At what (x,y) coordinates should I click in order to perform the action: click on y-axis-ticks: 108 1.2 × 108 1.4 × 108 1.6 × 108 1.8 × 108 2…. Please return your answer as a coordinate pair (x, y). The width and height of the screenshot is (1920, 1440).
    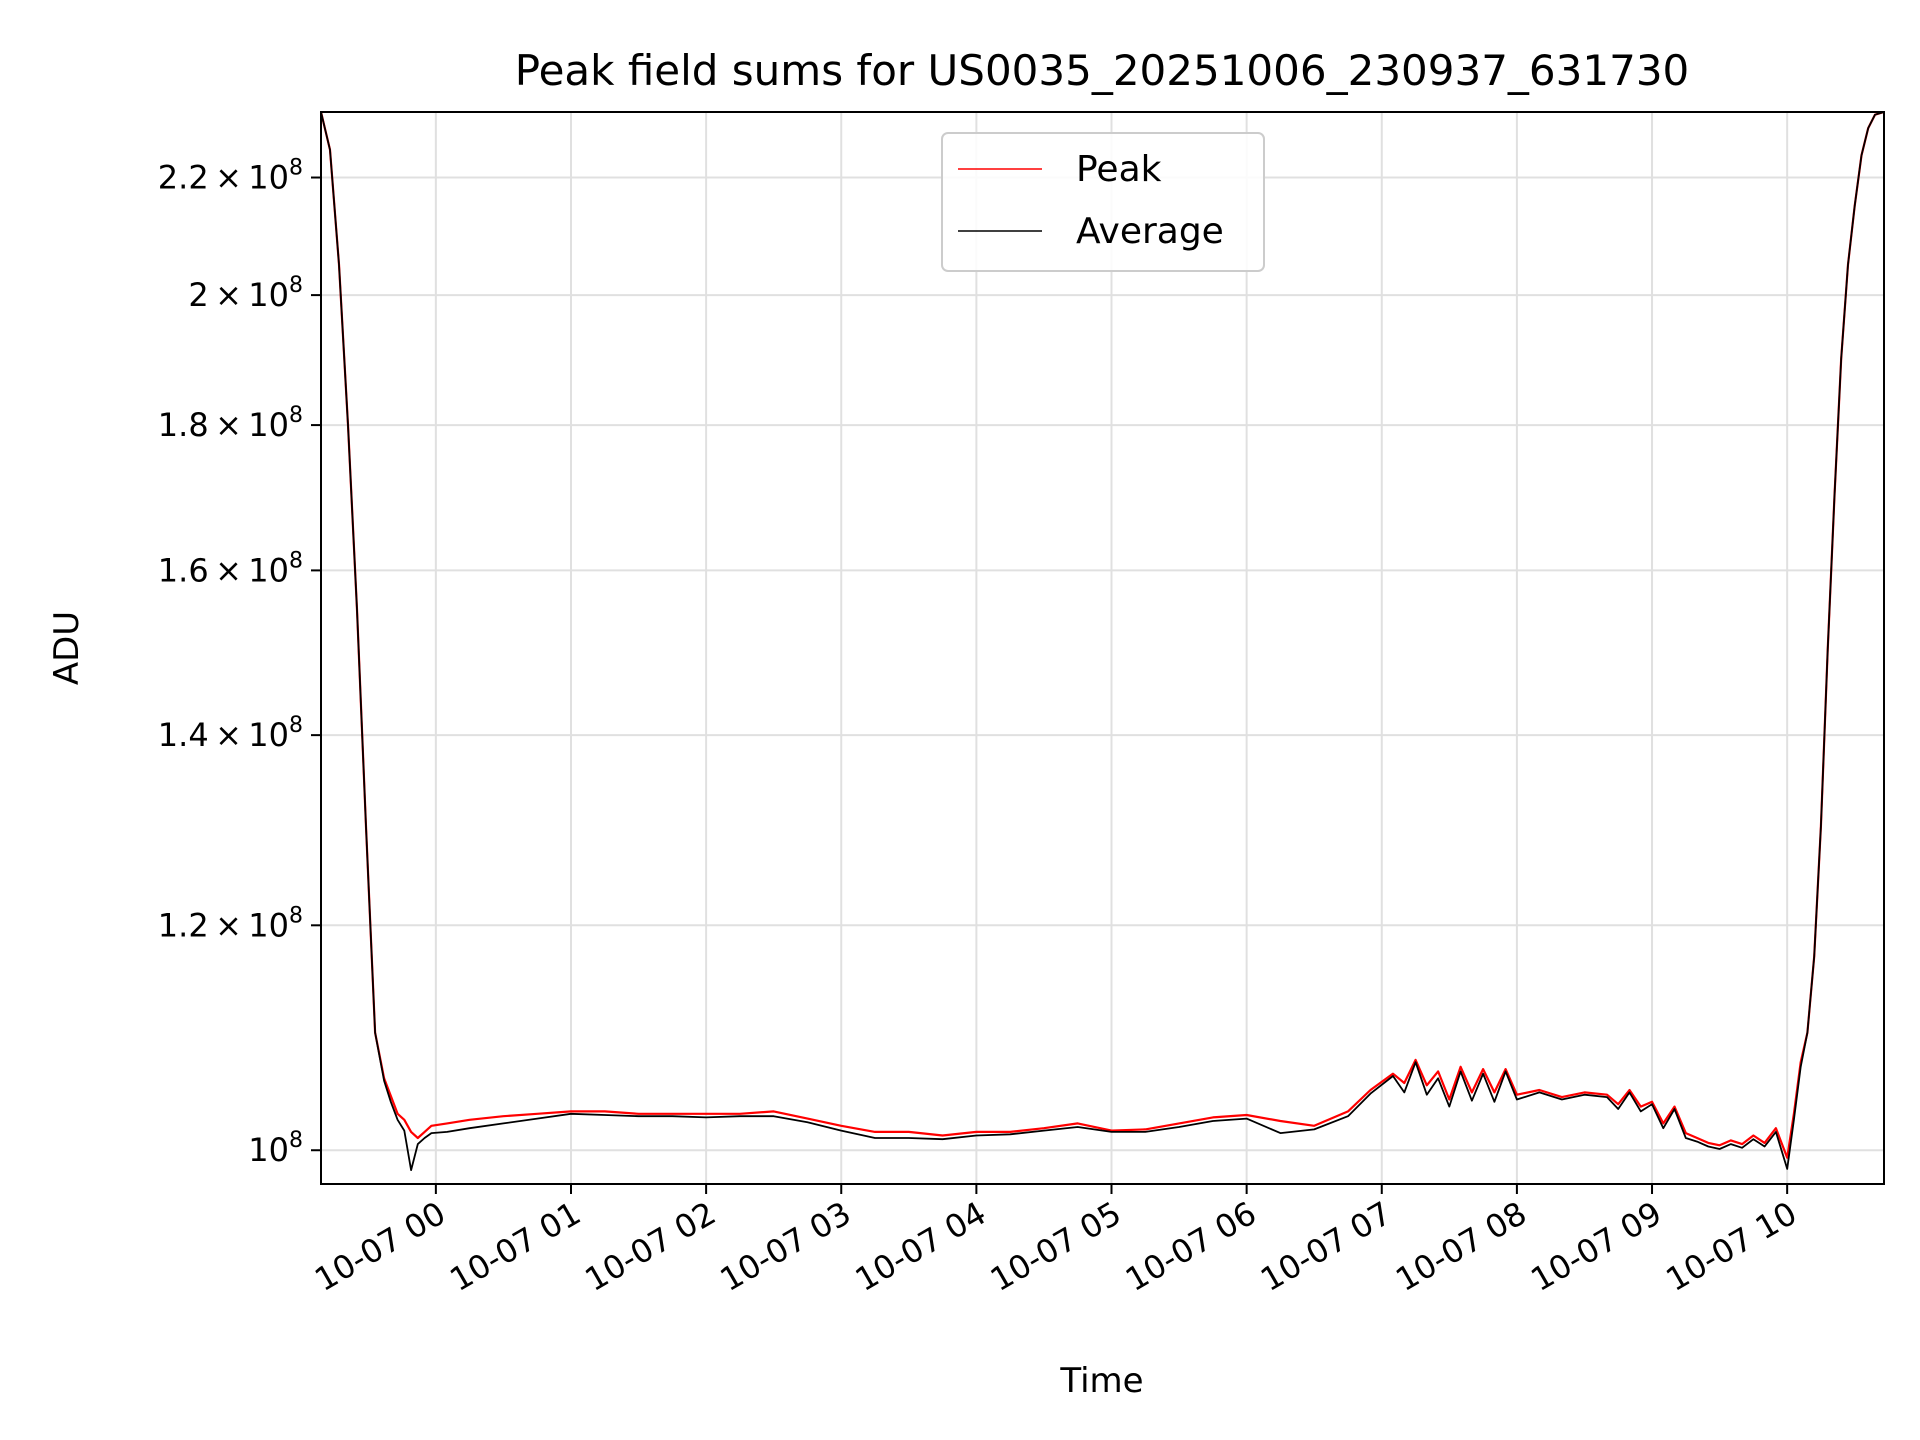
    Looking at the image, I should click on (239, 662).